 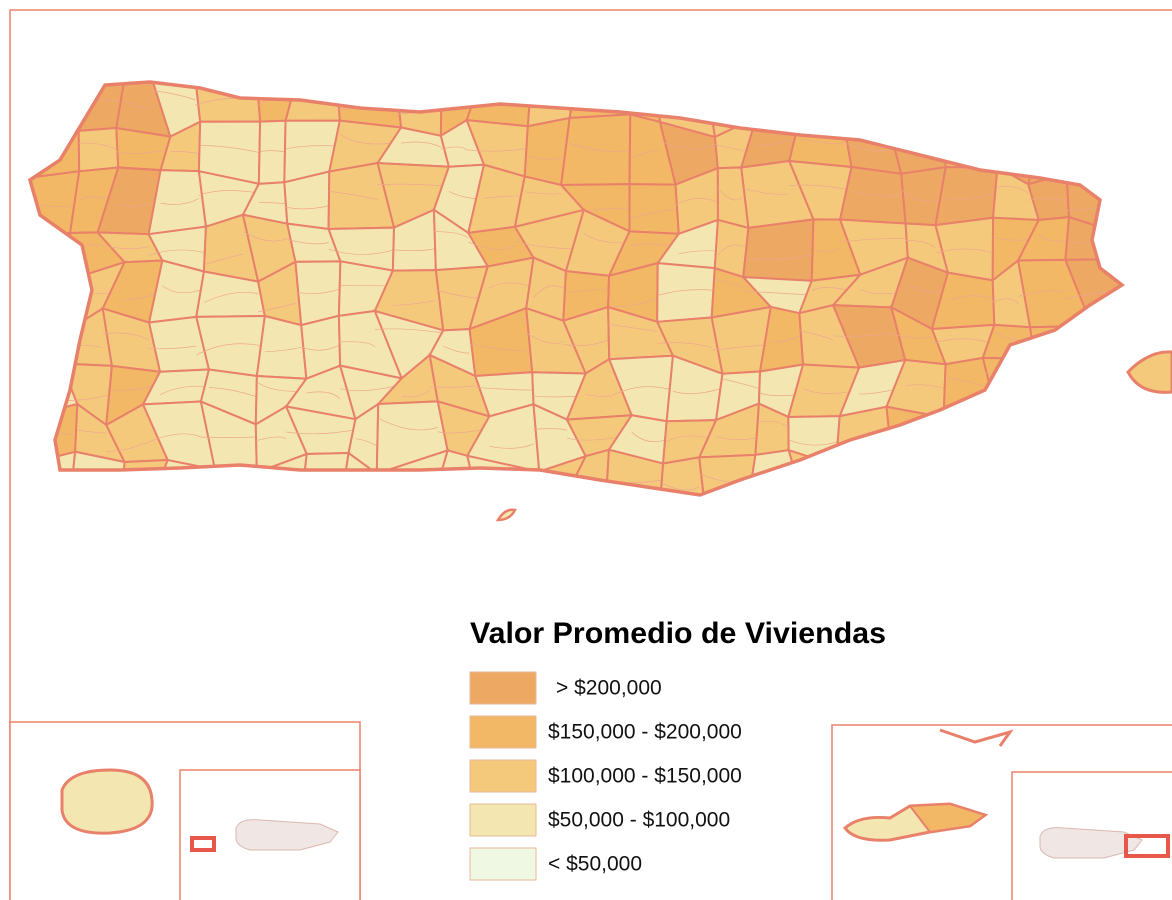 I want to click on legend-label: $150,000 - $200,000, so click(x=645, y=732).